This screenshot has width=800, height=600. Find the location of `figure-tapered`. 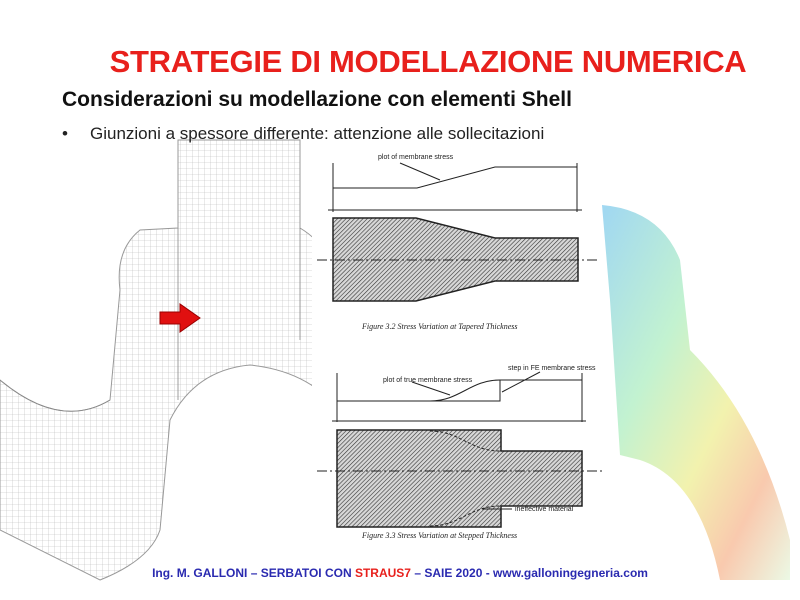

figure-tapered is located at coordinates (457, 232).